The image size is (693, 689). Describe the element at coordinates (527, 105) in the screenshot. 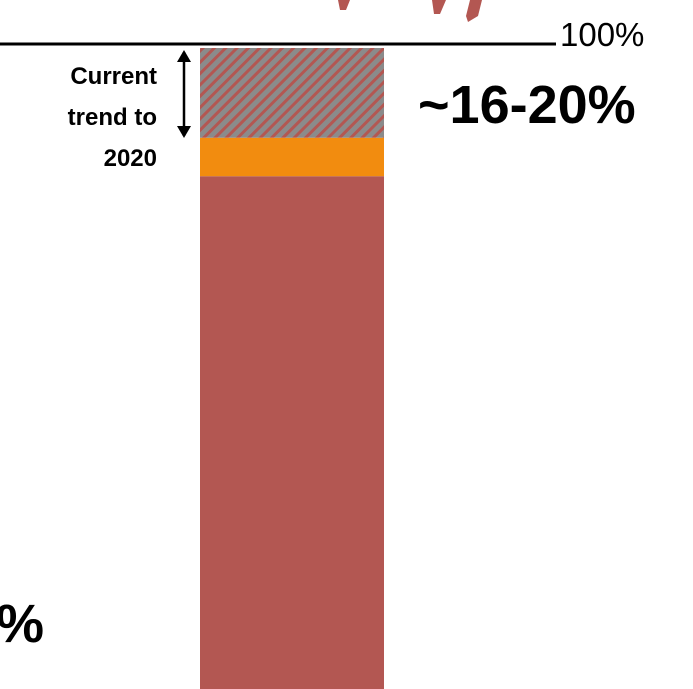

I see `range-annotation: ~16-20%` at that location.